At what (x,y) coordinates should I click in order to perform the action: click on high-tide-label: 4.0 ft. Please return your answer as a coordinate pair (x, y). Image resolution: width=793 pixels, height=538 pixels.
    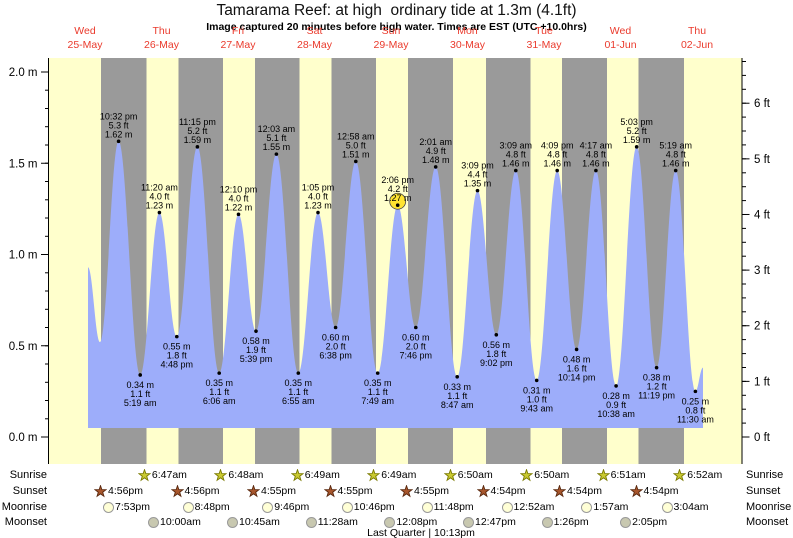
    Looking at the image, I should click on (318, 197).